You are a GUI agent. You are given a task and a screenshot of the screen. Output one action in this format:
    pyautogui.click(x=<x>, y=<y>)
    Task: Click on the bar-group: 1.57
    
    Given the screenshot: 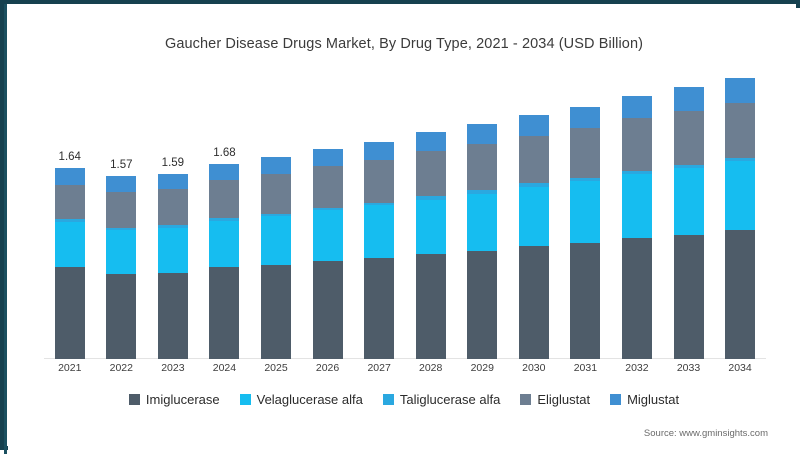 What is the action you would take?
    pyautogui.click(x=122, y=216)
    